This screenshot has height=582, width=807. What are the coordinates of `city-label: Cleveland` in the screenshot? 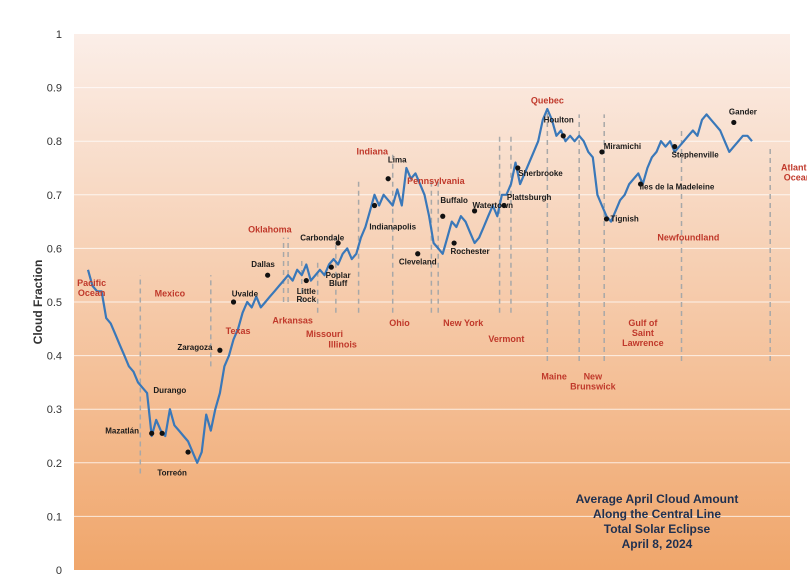 It's located at (418, 261).